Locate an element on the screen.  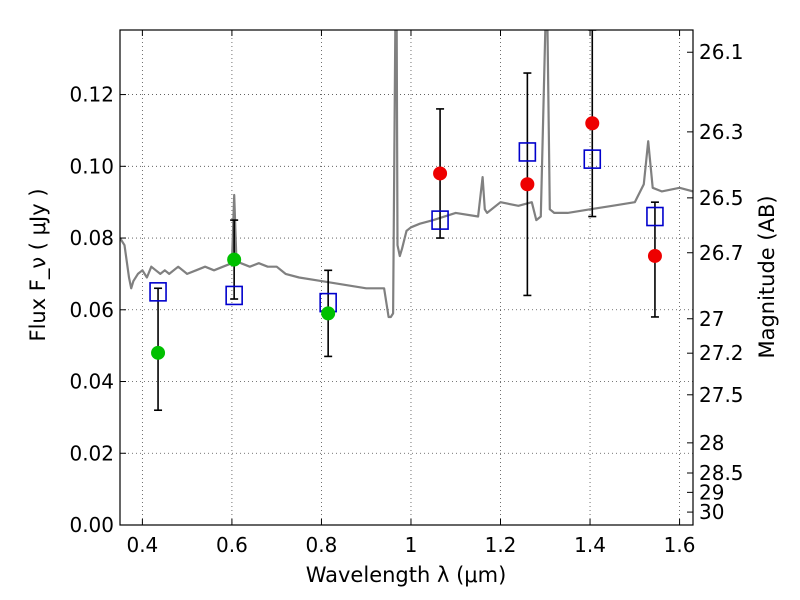
x-tick-label: 0.8 is located at coordinates (322, 545).